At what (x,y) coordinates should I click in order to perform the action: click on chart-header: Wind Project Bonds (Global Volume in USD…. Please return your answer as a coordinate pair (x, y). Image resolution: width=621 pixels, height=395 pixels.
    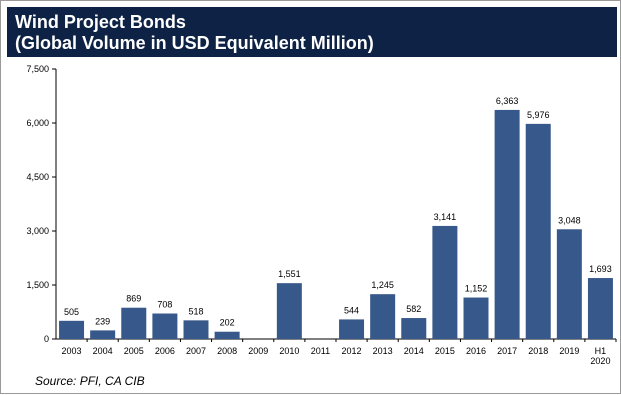
    Looking at the image, I should click on (312, 32).